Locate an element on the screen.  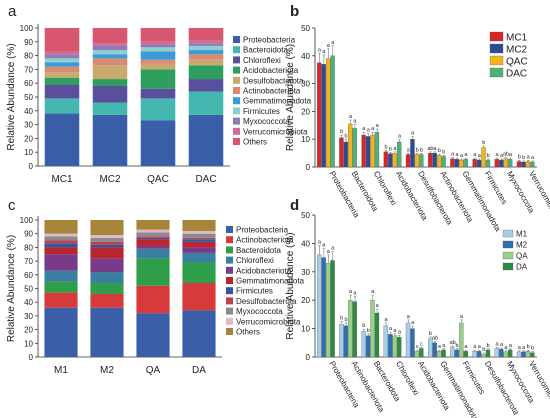
legend-swatch-QAC is located at coordinates (496, 60).